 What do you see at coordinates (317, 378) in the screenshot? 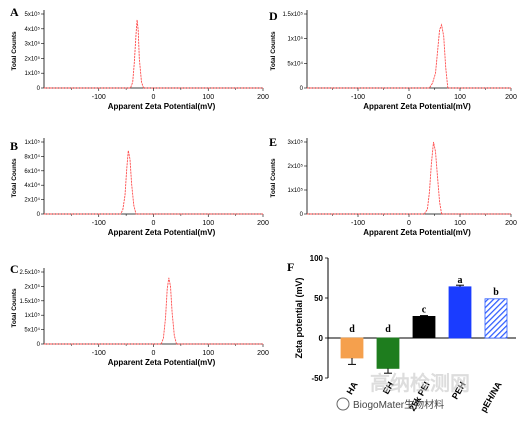
I see `y-tick-label: -50` at bounding box center [317, 378].